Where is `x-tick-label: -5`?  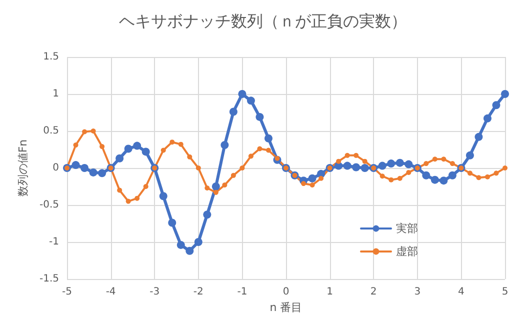
x-tick-label: -5 is located at coordinates (67, 292).